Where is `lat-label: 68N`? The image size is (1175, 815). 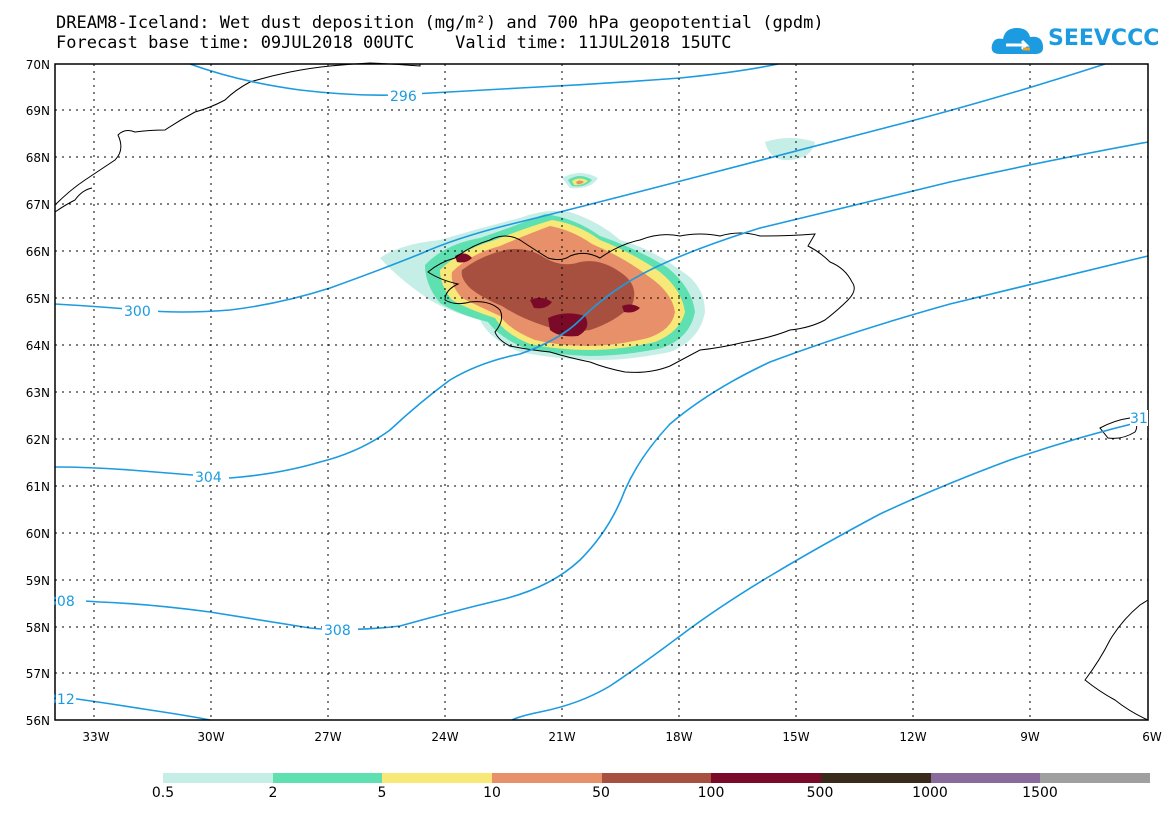
lat-label: 68N is located at coordinates (38, 158).